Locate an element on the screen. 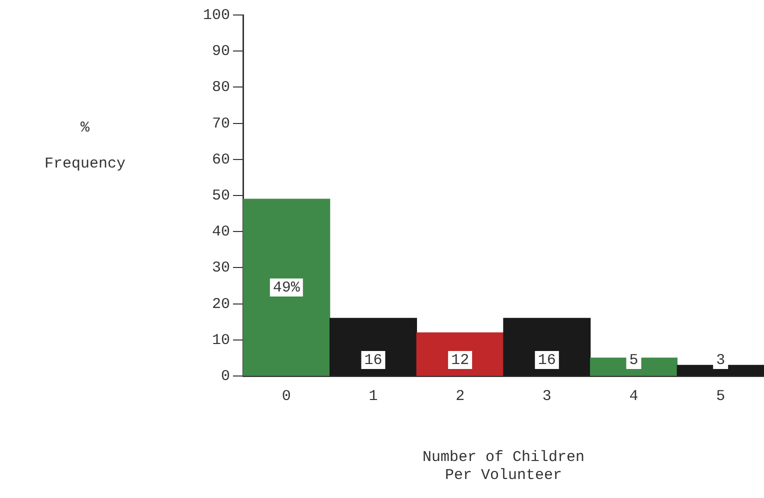  y-tick-label: 100 is located at coordinates (216, 15).